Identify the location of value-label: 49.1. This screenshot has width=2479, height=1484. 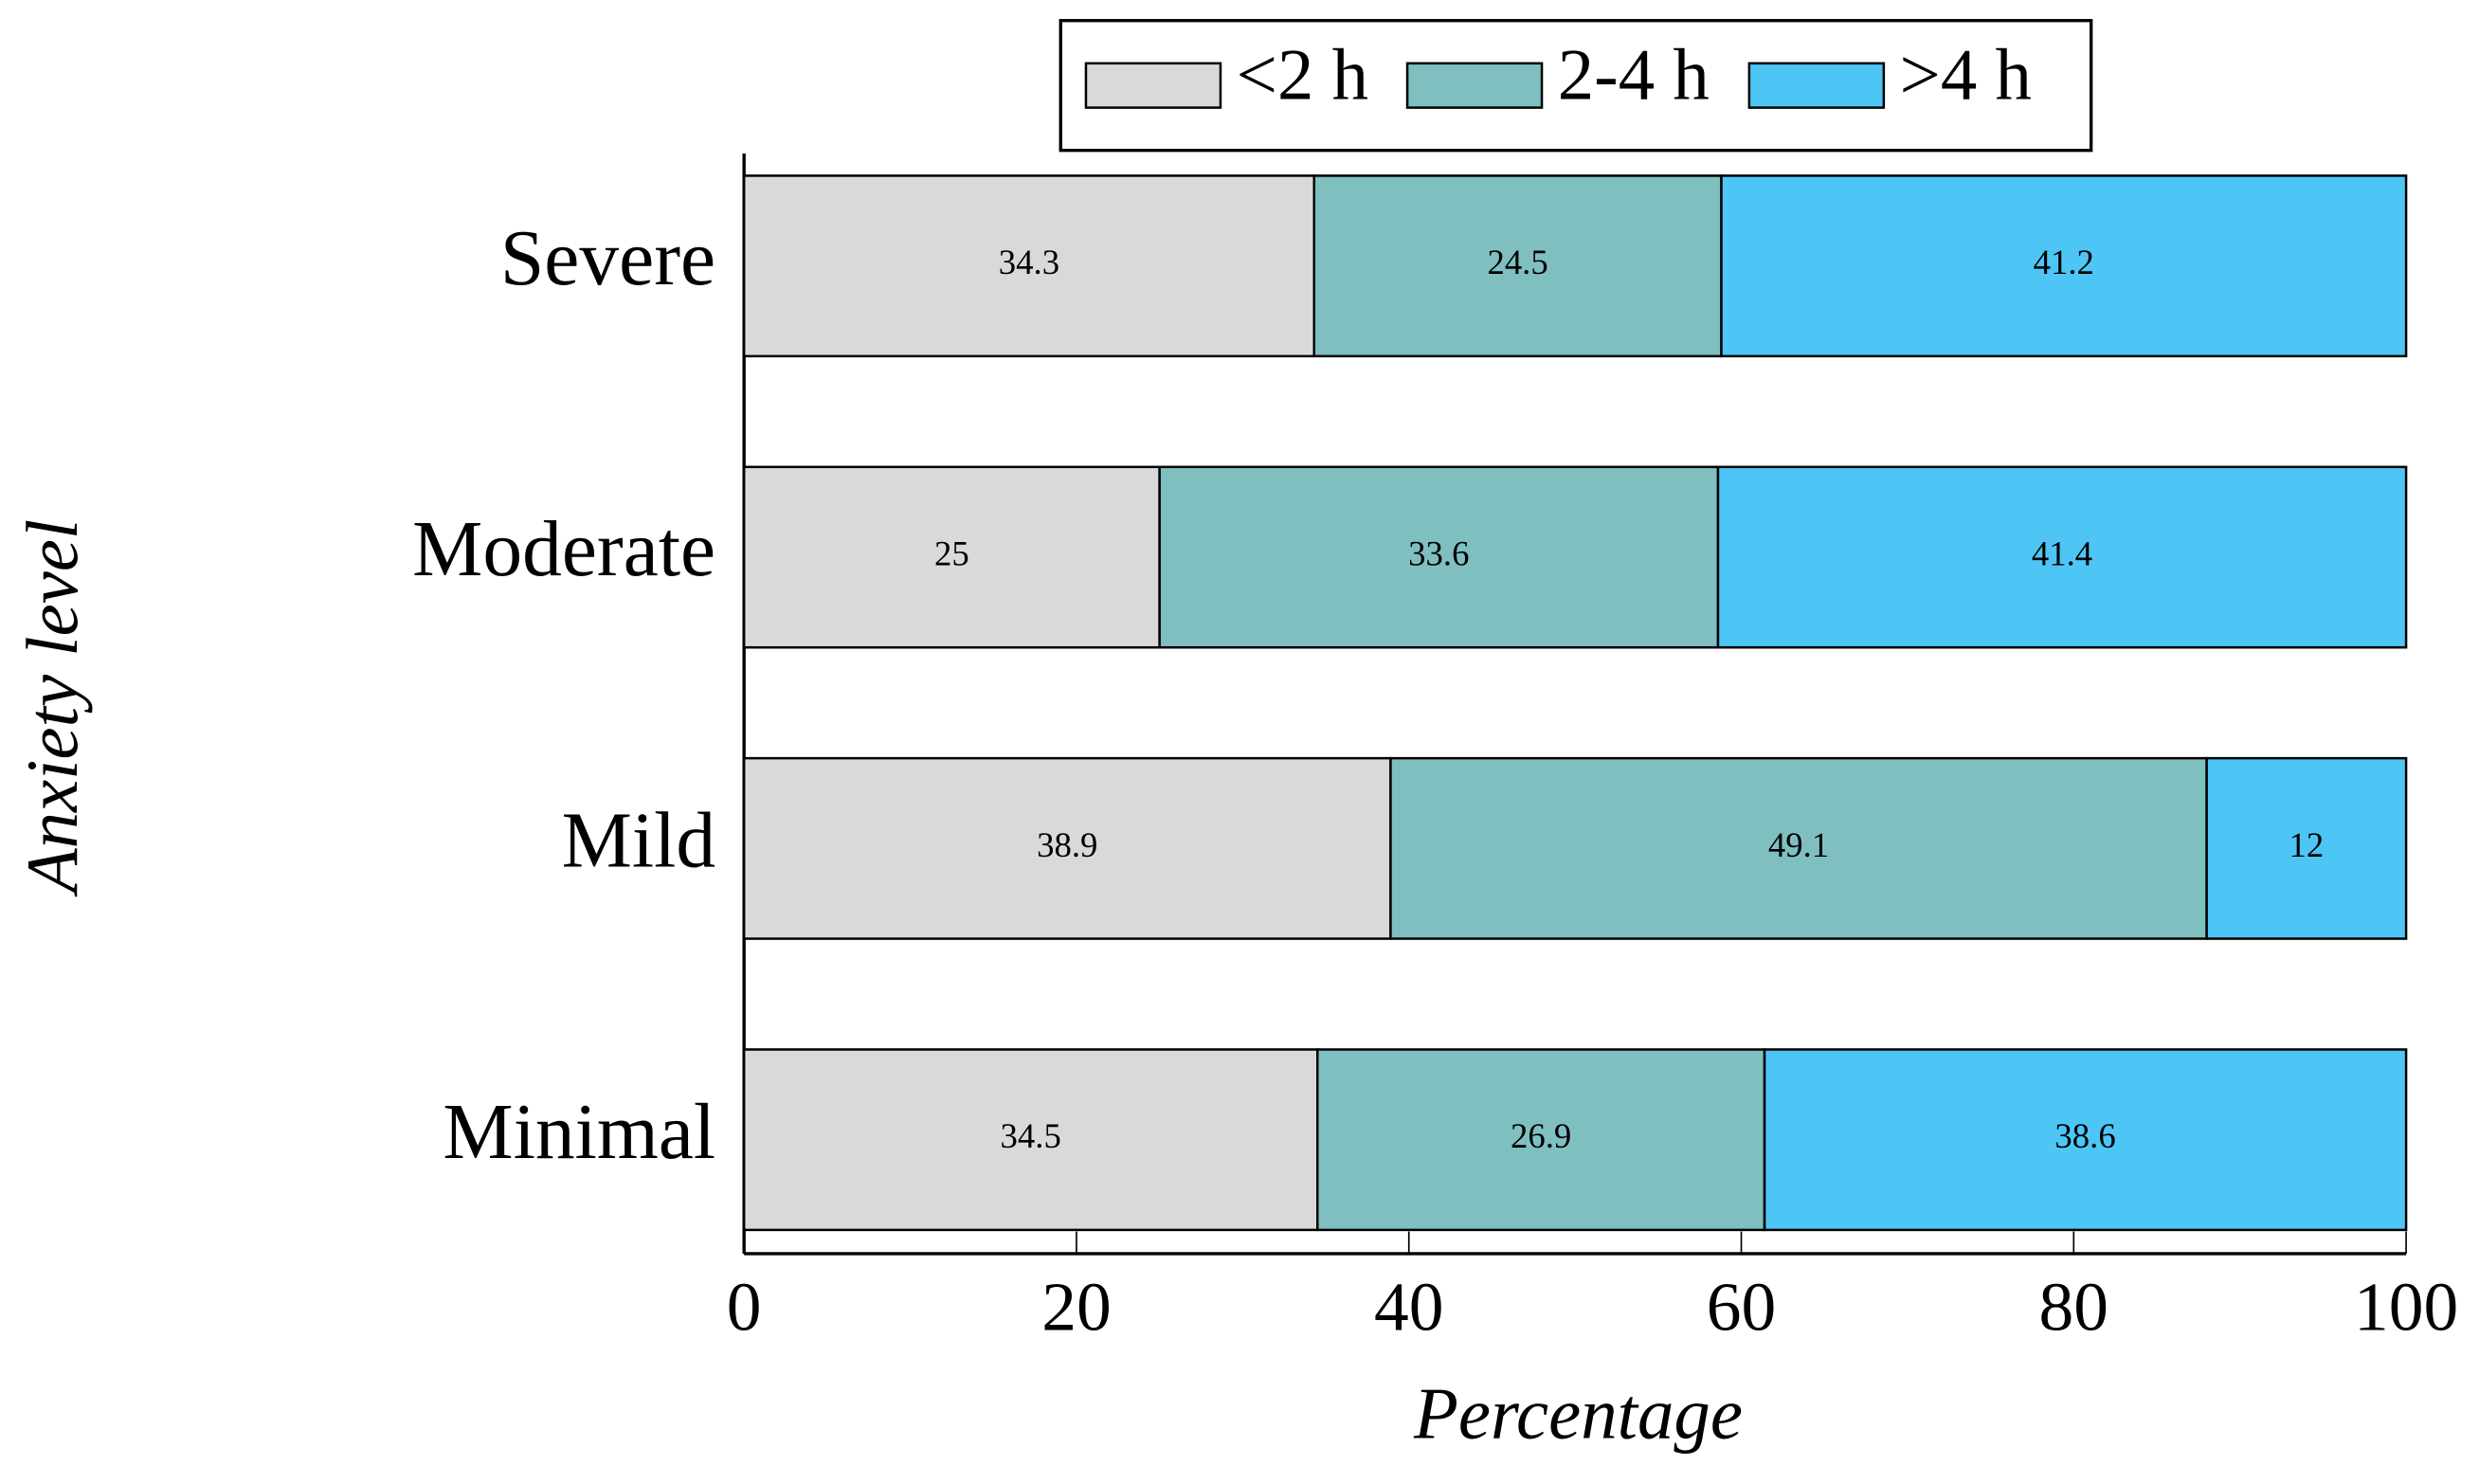
(1799, 844).